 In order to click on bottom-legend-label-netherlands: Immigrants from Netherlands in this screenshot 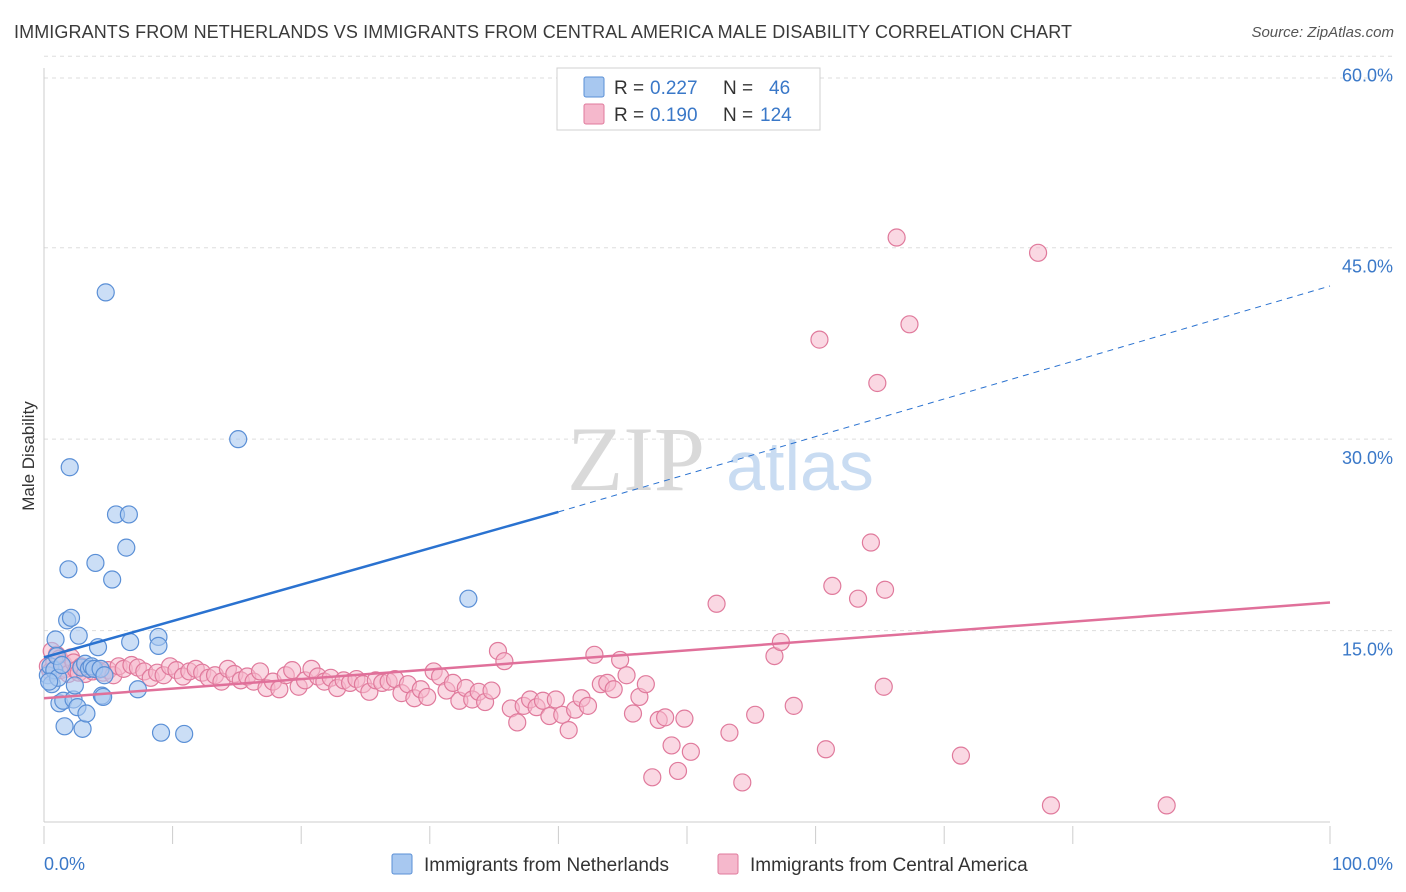, I will do `click(546, 865)`.